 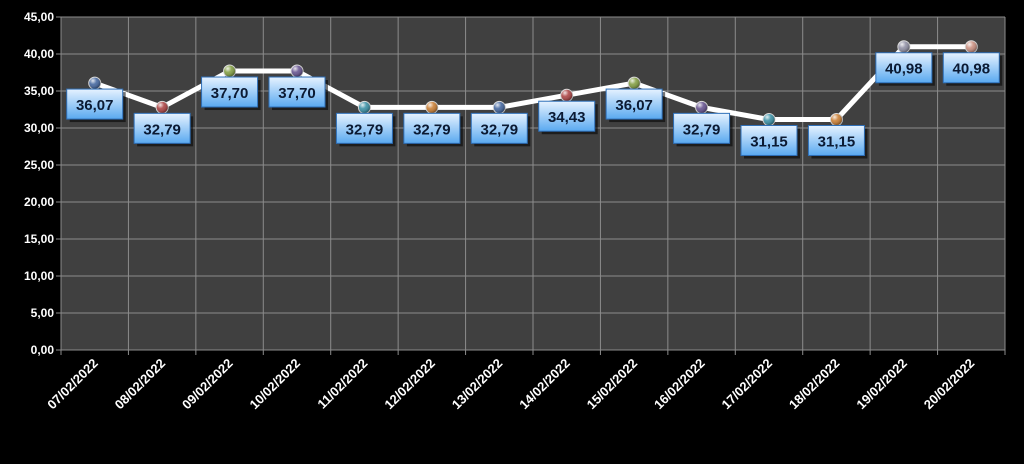 What do you see at coordinates (39, 165) in the screenshot?
I see `y-tick-label: 25,00` at bounding box center [39, 165].